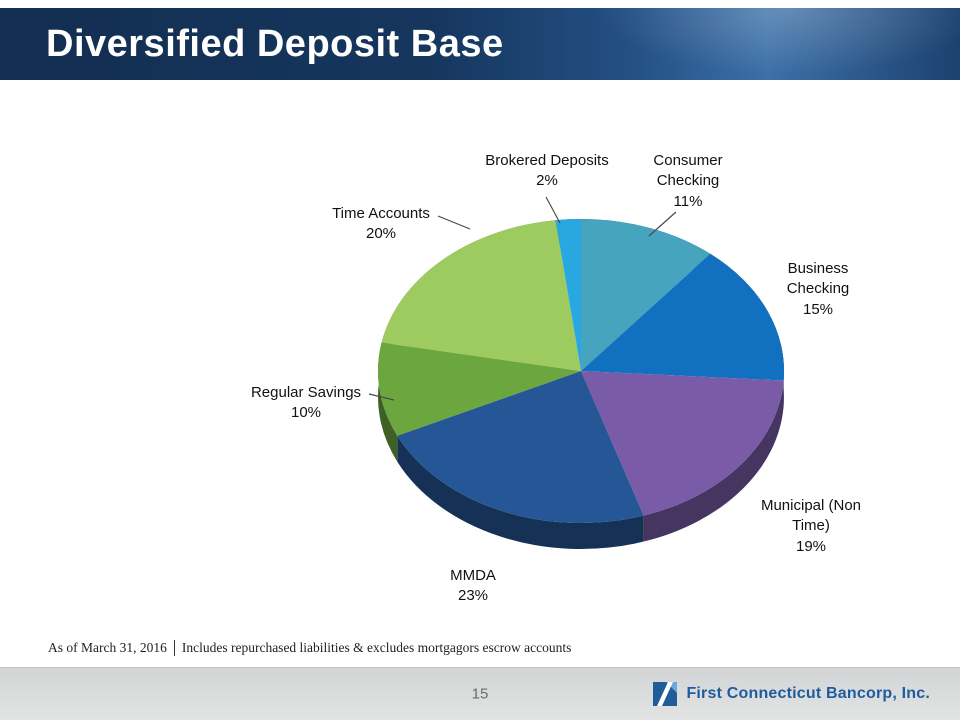 The width and height of the screenshot is (960, 720). What do you see at coordinates (306, 392) in the screenshot?
I see `pie-label-text: Regular Savings` at bounding box center [306, 392].